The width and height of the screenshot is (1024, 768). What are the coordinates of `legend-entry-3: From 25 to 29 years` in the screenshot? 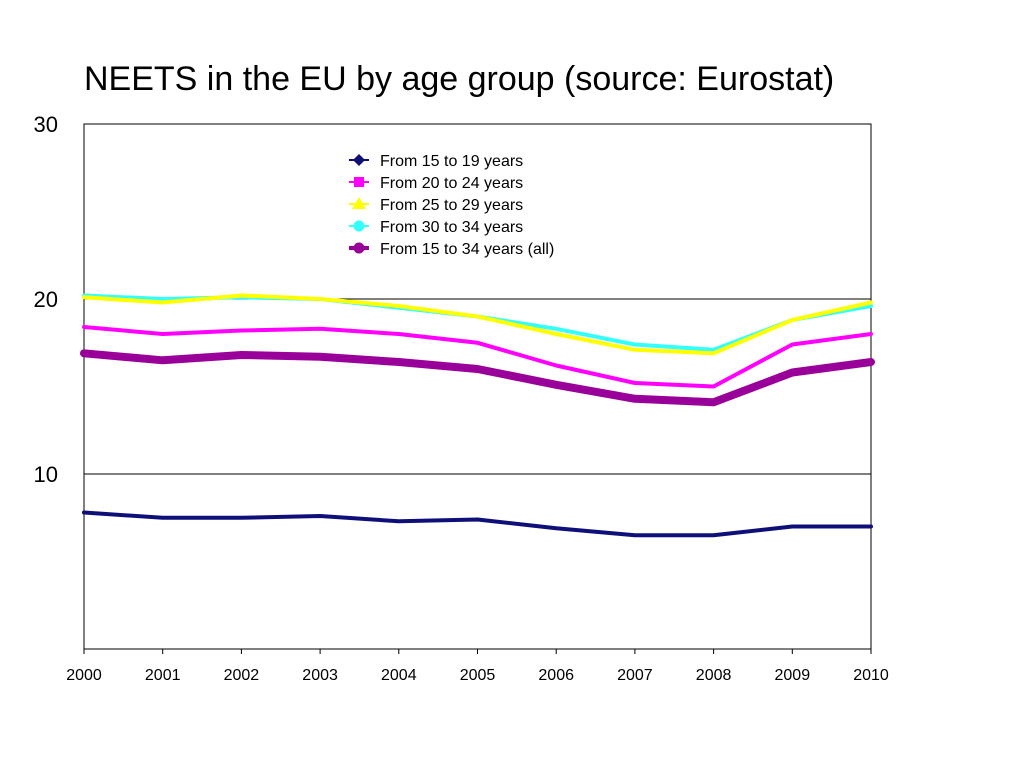 It's located at (436, 205).